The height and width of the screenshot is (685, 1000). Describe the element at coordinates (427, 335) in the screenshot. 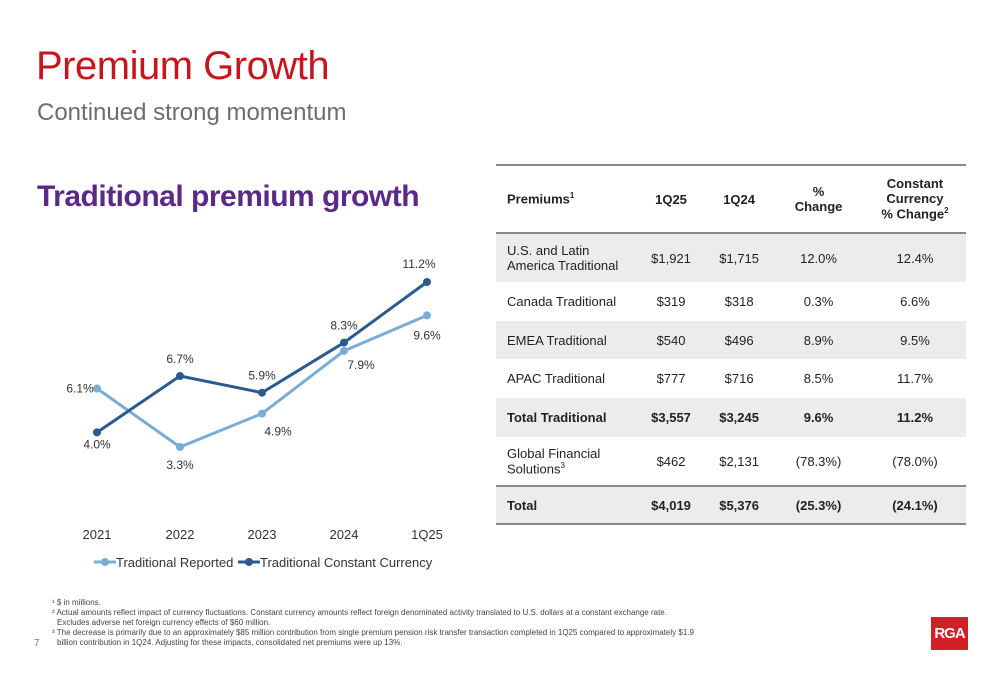

I see `data-label: 9.6%` at that location.